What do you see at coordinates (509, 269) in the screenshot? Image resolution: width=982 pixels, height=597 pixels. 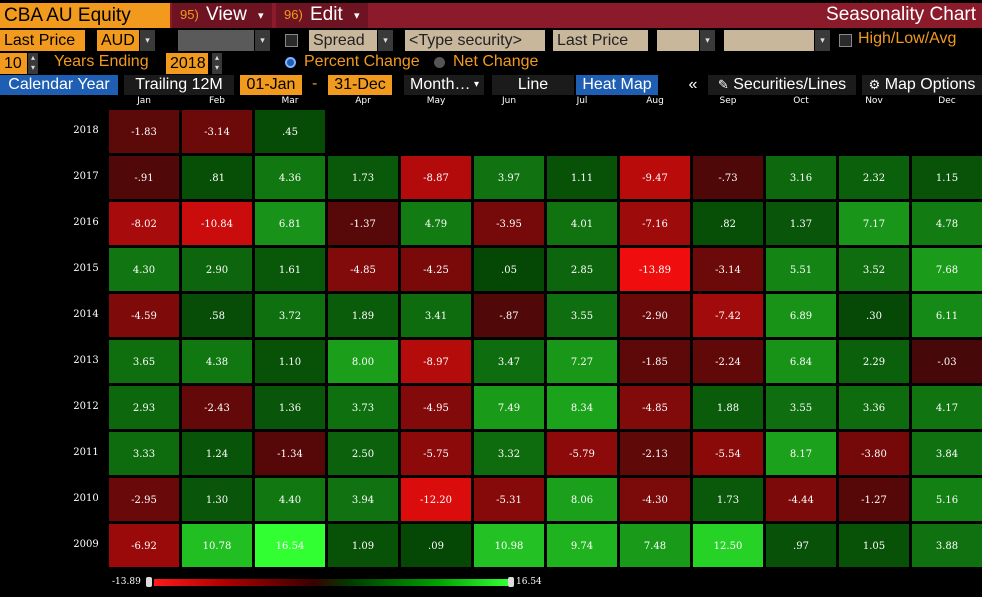 I see `heat-cell-2015-jun: .05` at bounding box center [509, 269].